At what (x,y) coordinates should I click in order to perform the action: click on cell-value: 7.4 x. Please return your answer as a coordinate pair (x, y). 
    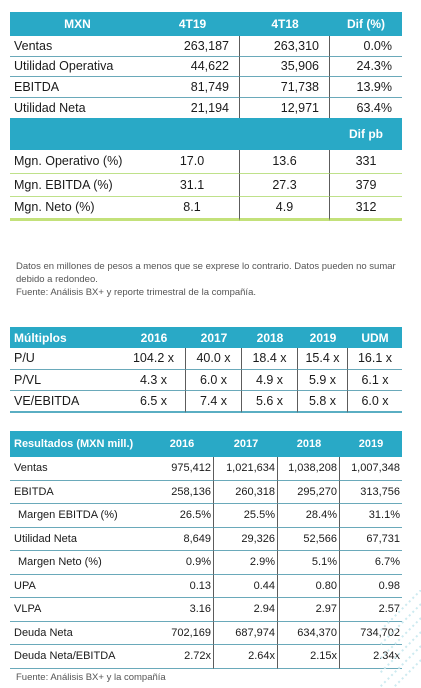
    Looking at the image, I should click on (214, 402).